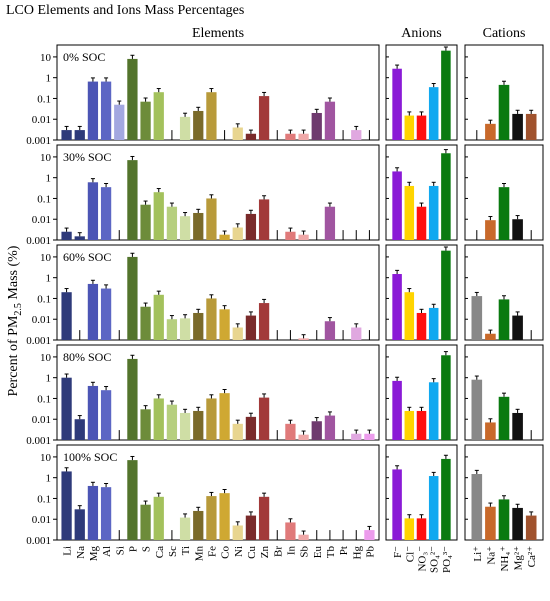  Describe the element at coordinates (199, 554) in the screenshot. I see `x-tick-label: Mn` at that location.